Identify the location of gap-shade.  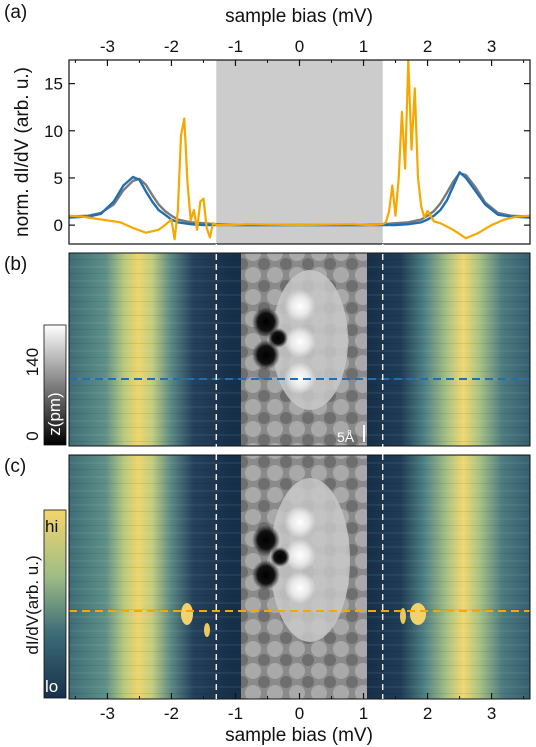
(299, 152).